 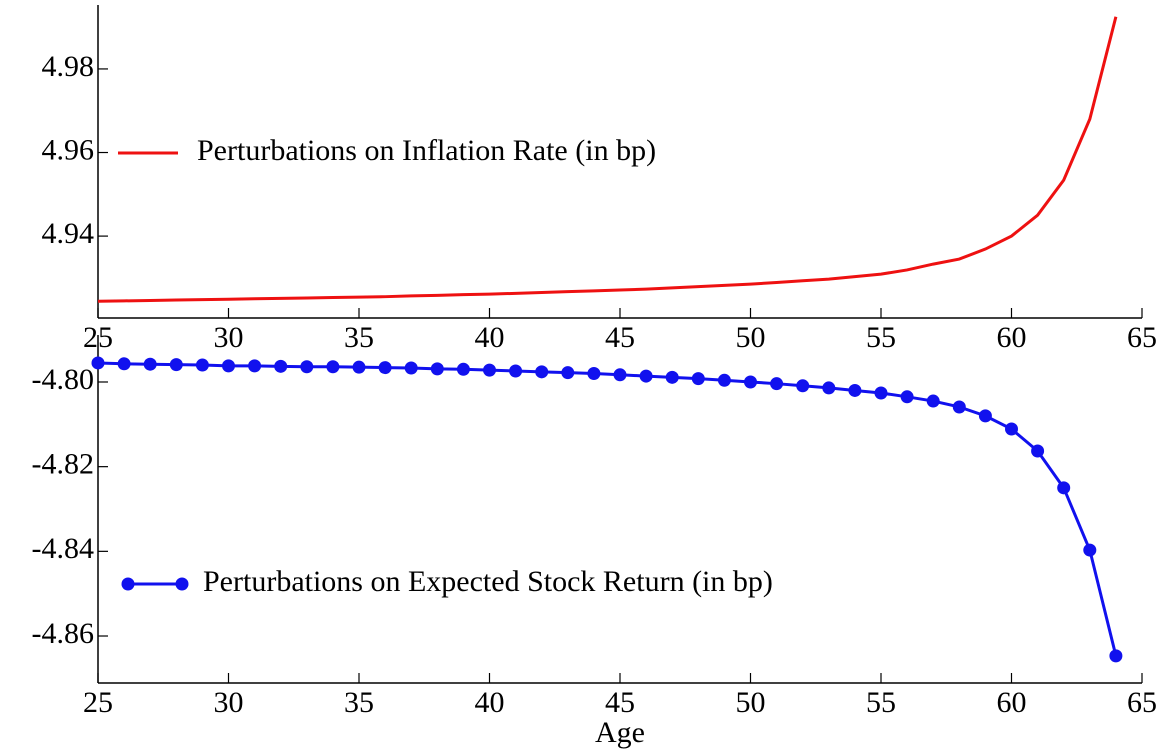 I want to click on legend-label: Perturbations on Inflation Rate (in bp), so click(x=426, y=150).